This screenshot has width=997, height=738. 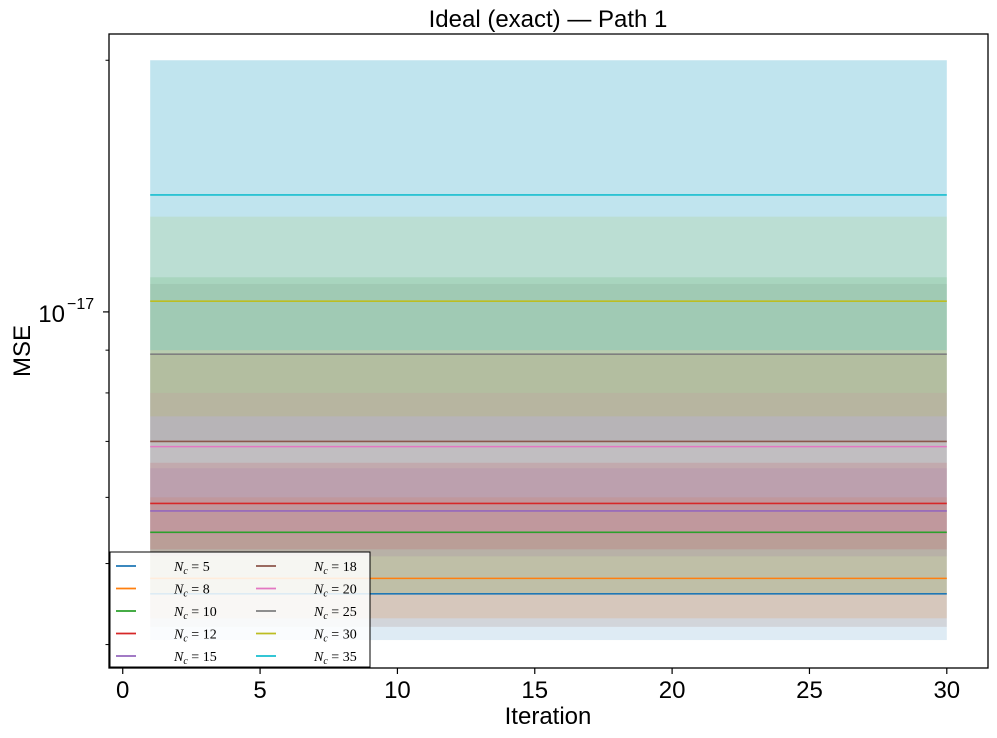 What do you see at coordinates (809, 690) in the screenshot?
I see `x-tick-label: 25` at bounding box center [809, 690].